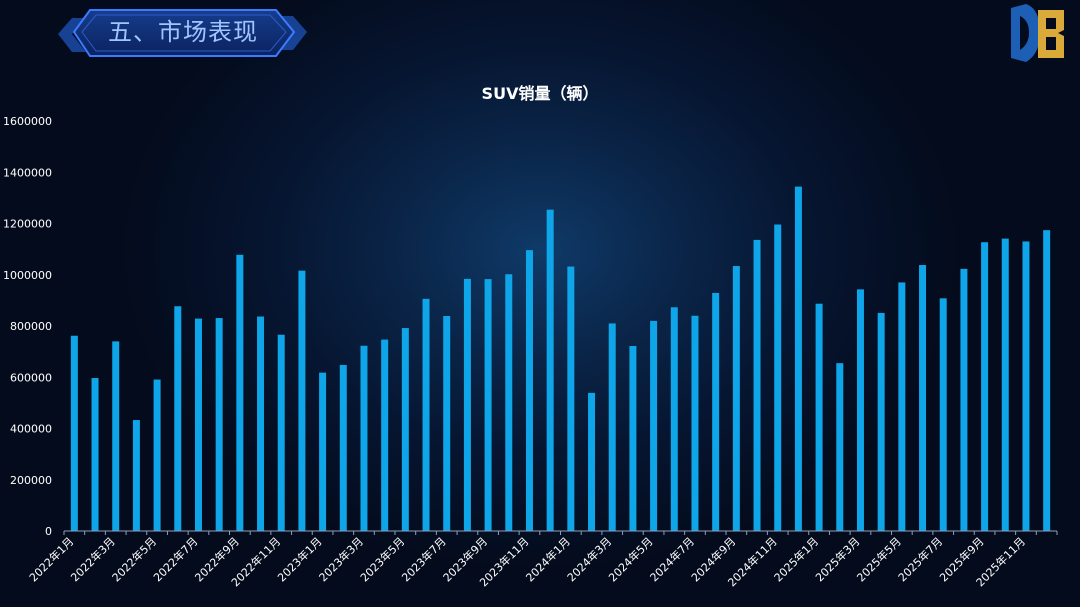 Image resolution: width=1080 pixels, height=607 pixels. I want to click on y-tick-label: 1600000, so click(27, 121).